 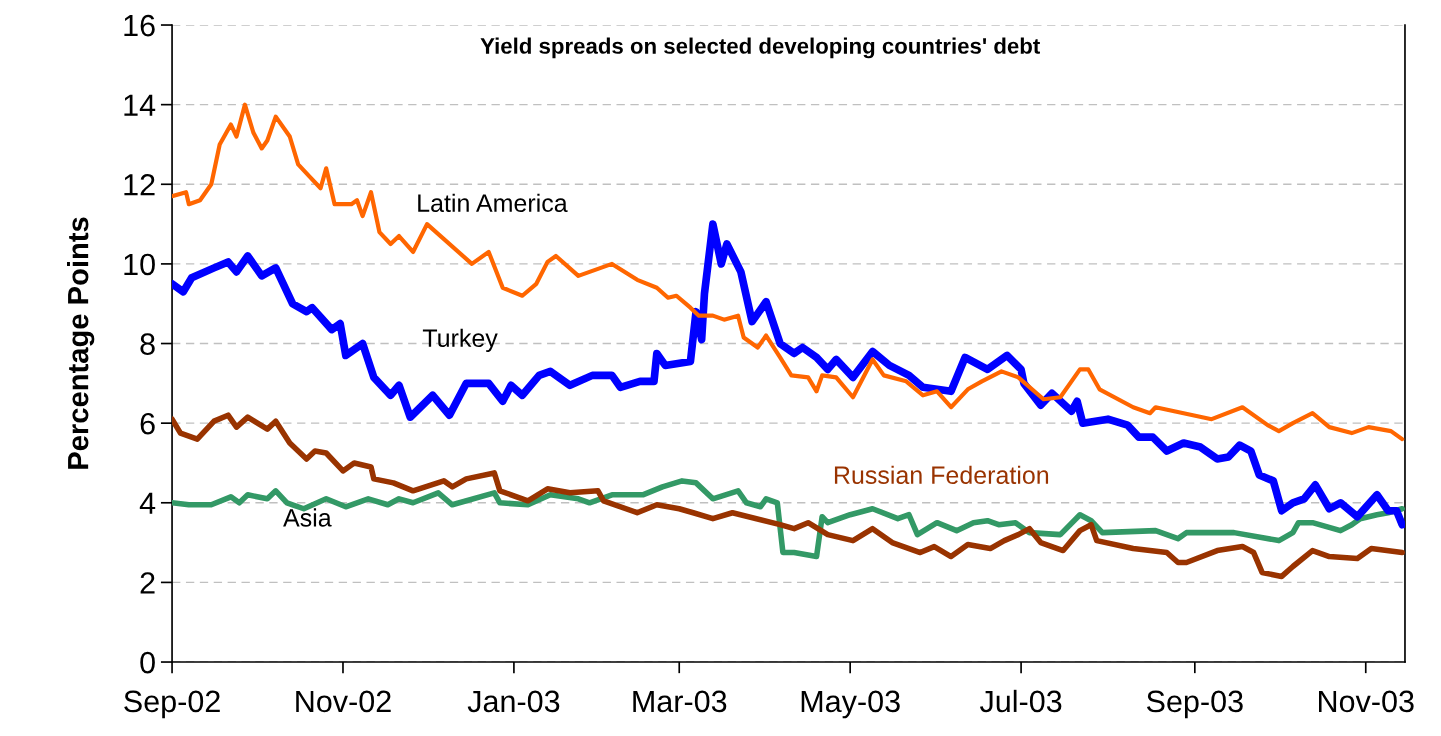 What do you see at coordinates (147, 503) in the screenshot?
I see `y-tick-label: 4` at bounding box center [147, 503].